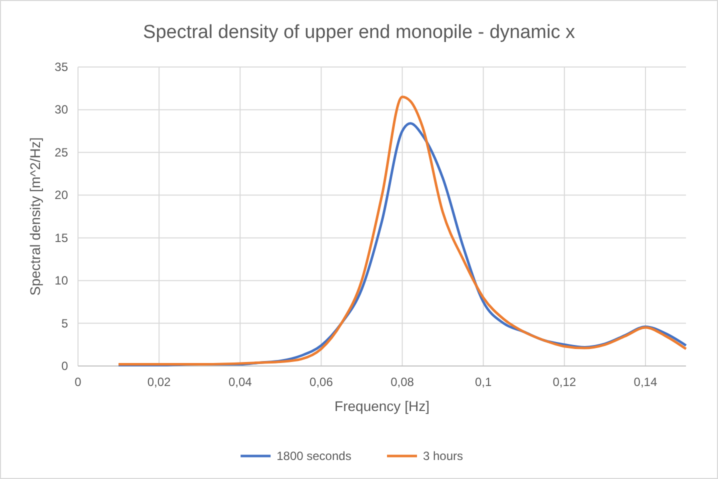  I want to click on x-tick-label: 0,04, so click(240, 382).